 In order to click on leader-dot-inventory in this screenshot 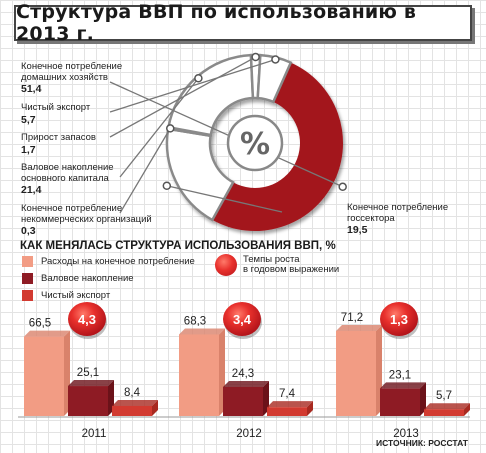, I will do `click(255, 57)`.